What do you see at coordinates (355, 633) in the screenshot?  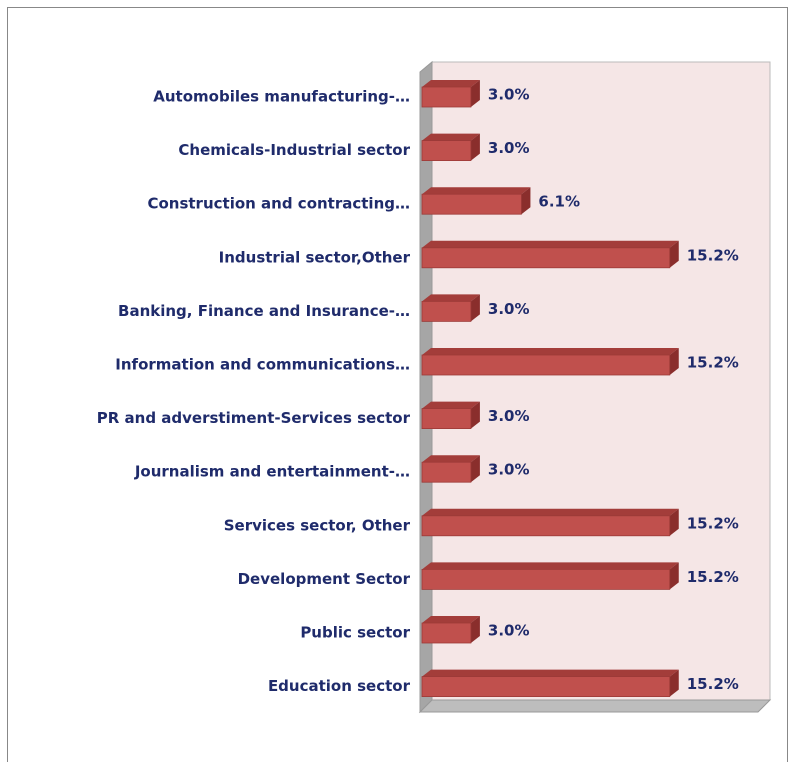 I see `category-label: Public sector` at bounding box center [355, 633].